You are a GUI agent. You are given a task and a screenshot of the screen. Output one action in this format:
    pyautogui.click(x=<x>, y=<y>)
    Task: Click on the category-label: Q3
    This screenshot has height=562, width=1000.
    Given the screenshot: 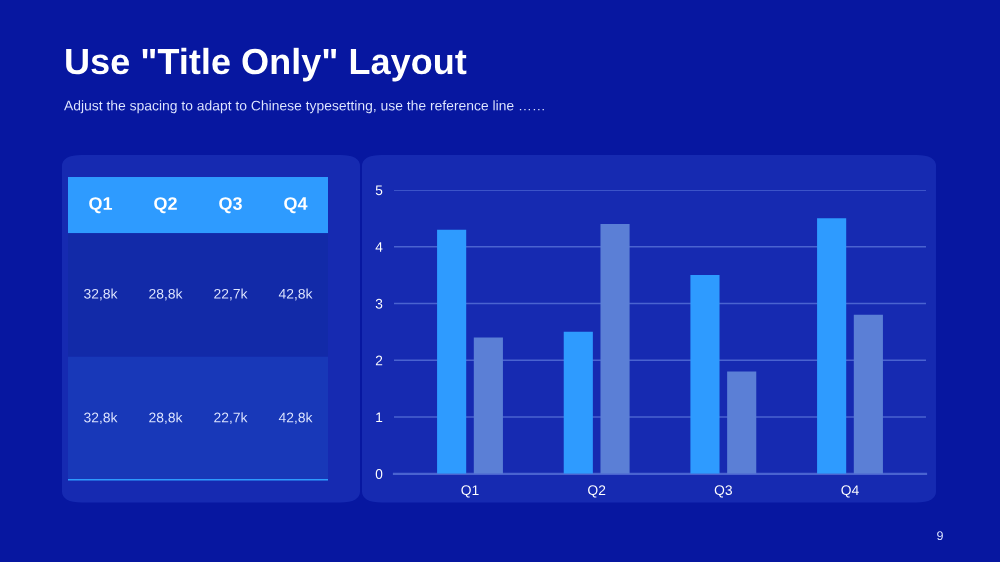 What is the action you would take?
    pyautogui.click(x=230, y=205)
    